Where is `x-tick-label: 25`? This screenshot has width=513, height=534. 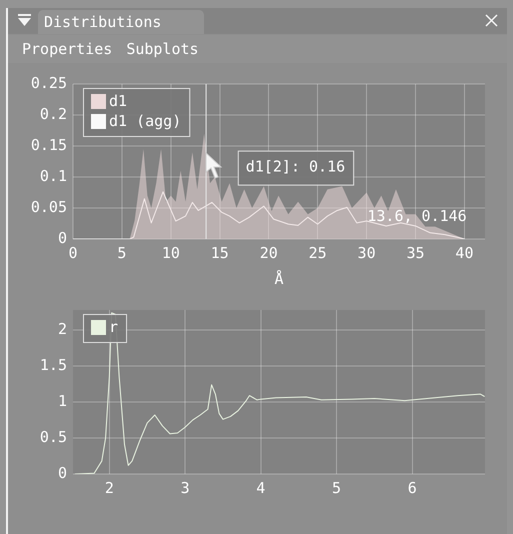 x-tick-label: 25 is located at coordinates (317, 253).